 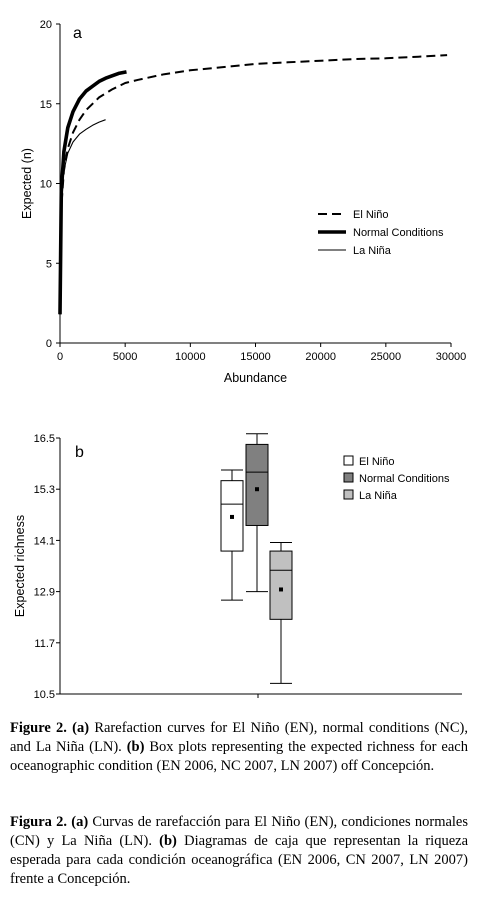 I want to click on y-tick-label: 15, so click(x=46, y=105).